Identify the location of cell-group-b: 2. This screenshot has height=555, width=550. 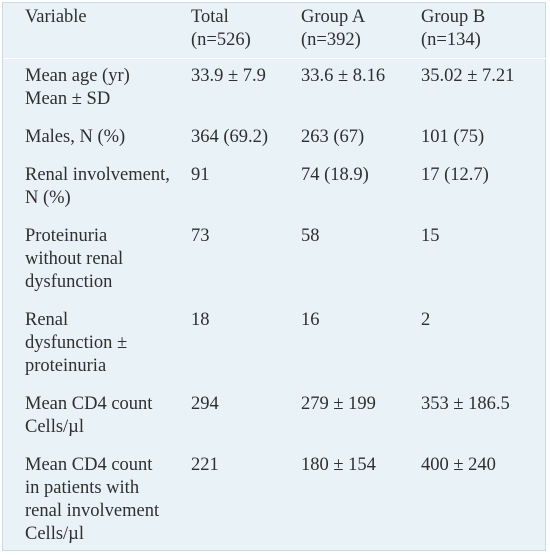
(426, 320).